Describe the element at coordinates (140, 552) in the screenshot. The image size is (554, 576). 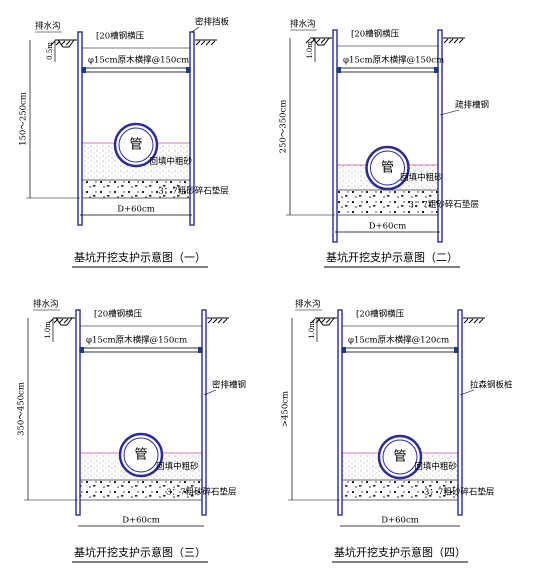
I see `panel-title: 基坑开挖支护示意图（三）` at that location.